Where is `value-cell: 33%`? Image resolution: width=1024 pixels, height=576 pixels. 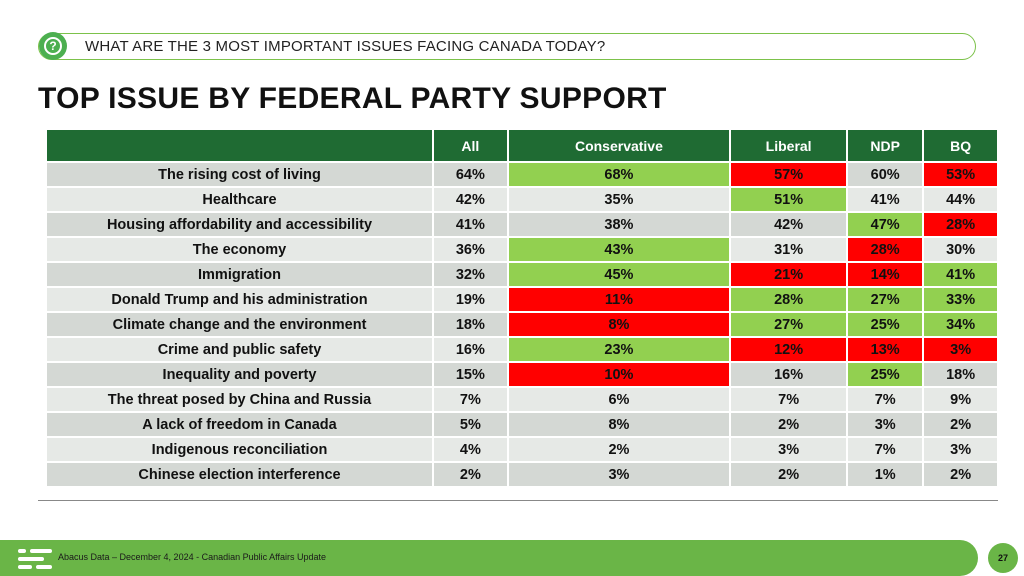 value-cell: 33% is located at coordinates (960, 299).